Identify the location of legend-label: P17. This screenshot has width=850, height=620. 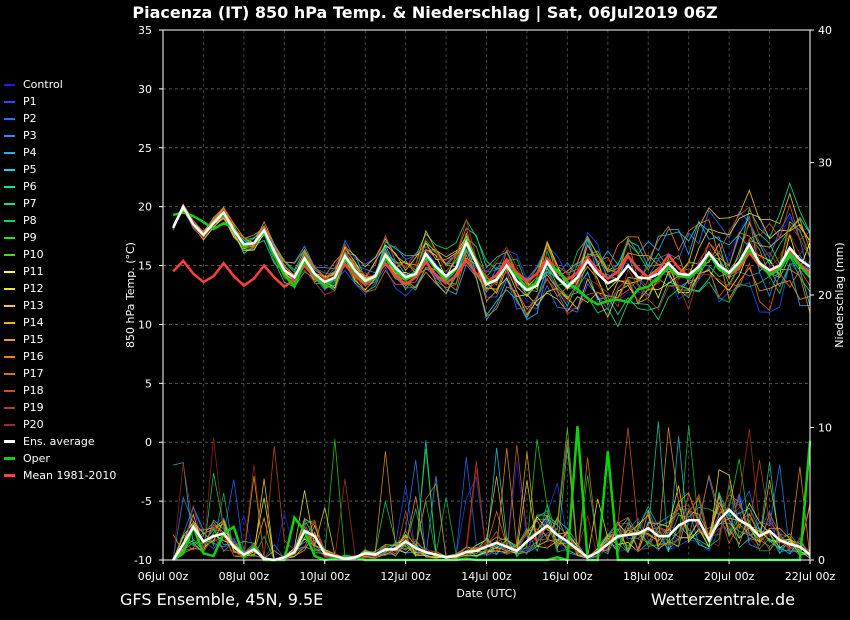
(33, 373).